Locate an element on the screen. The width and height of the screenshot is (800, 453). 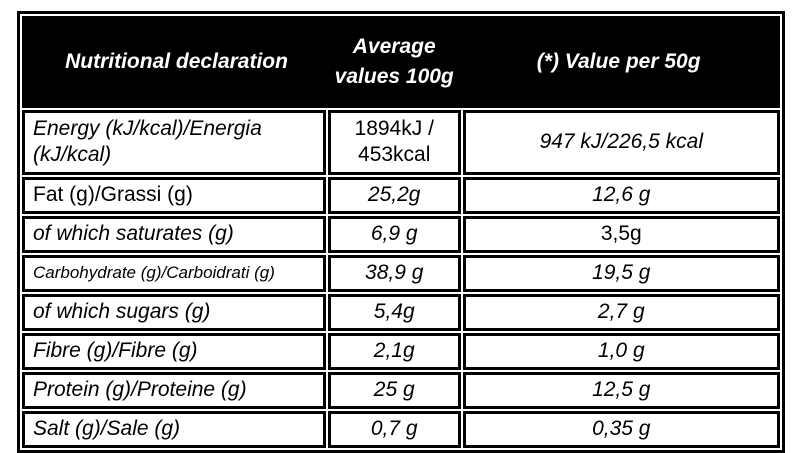
row-fibre: Fibre (g)/Fibre (g) 2,1g 1,0 g is located at coordinates (401, 351).